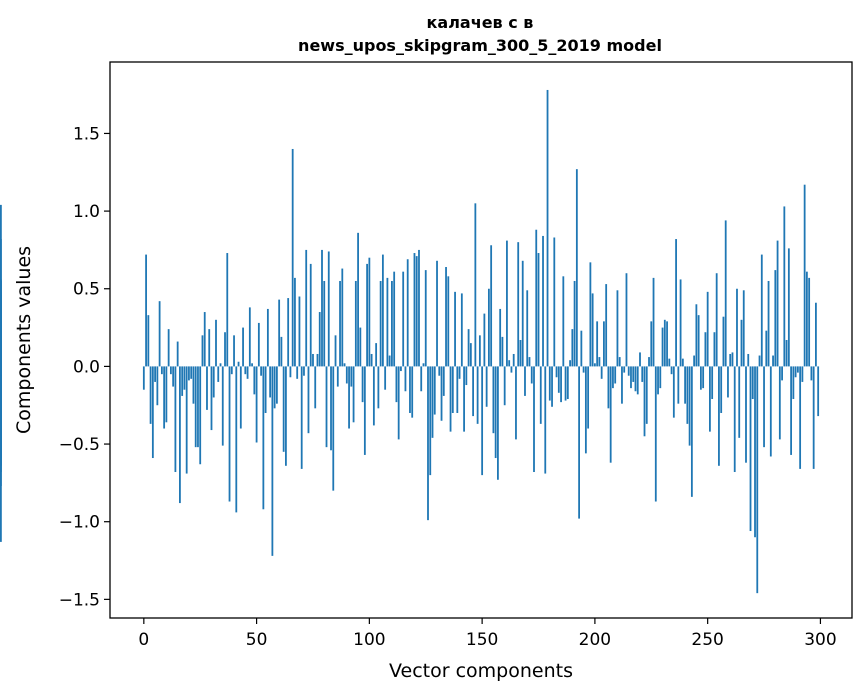  I want to click on x-tick-label: 100, so click(369, 640).